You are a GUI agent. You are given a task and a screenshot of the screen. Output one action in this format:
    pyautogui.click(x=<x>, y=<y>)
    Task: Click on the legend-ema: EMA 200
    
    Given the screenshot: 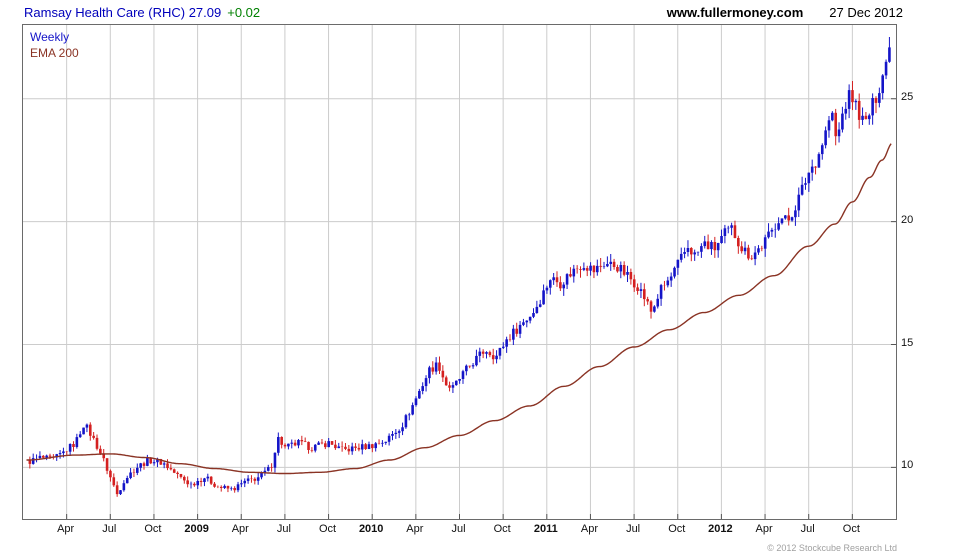 What is the action you would take?
    pyautogui.click(x=54, y=53)
    